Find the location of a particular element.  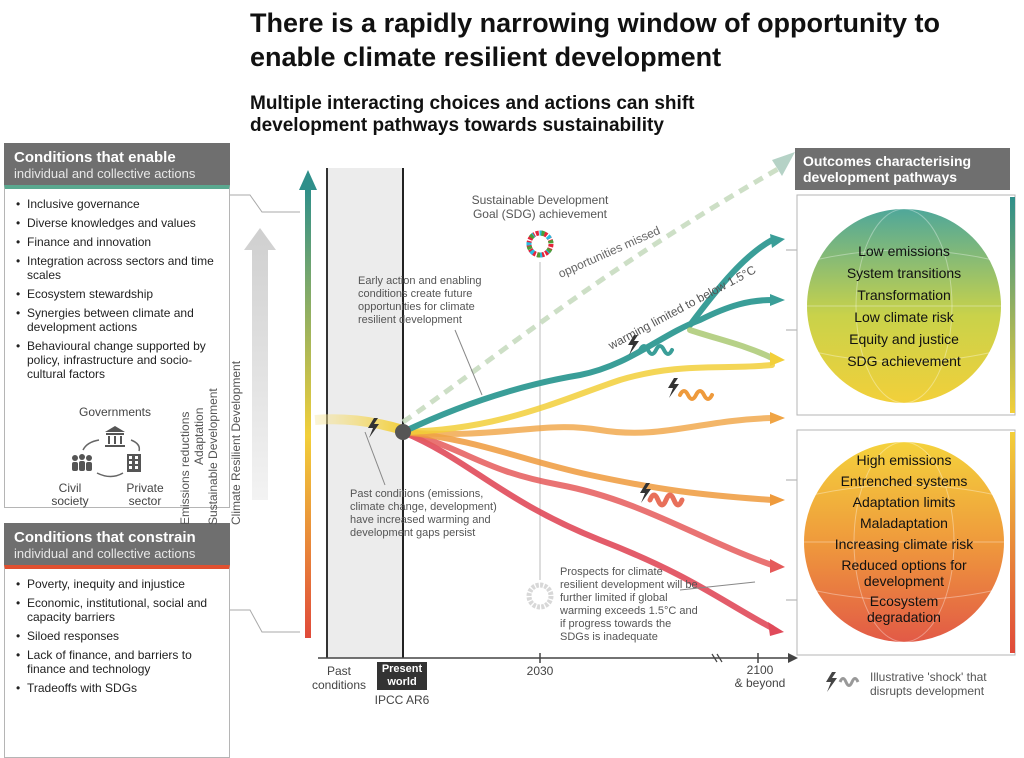

actors-cycle-arrows is located at coordinates (111, 458).